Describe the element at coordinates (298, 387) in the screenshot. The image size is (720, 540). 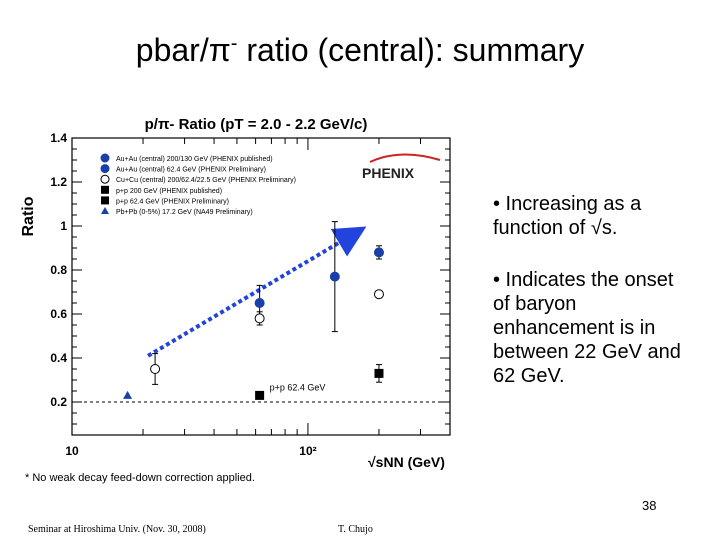
I see `pp62-annotation: p+p 62.4 GeV` at that location.